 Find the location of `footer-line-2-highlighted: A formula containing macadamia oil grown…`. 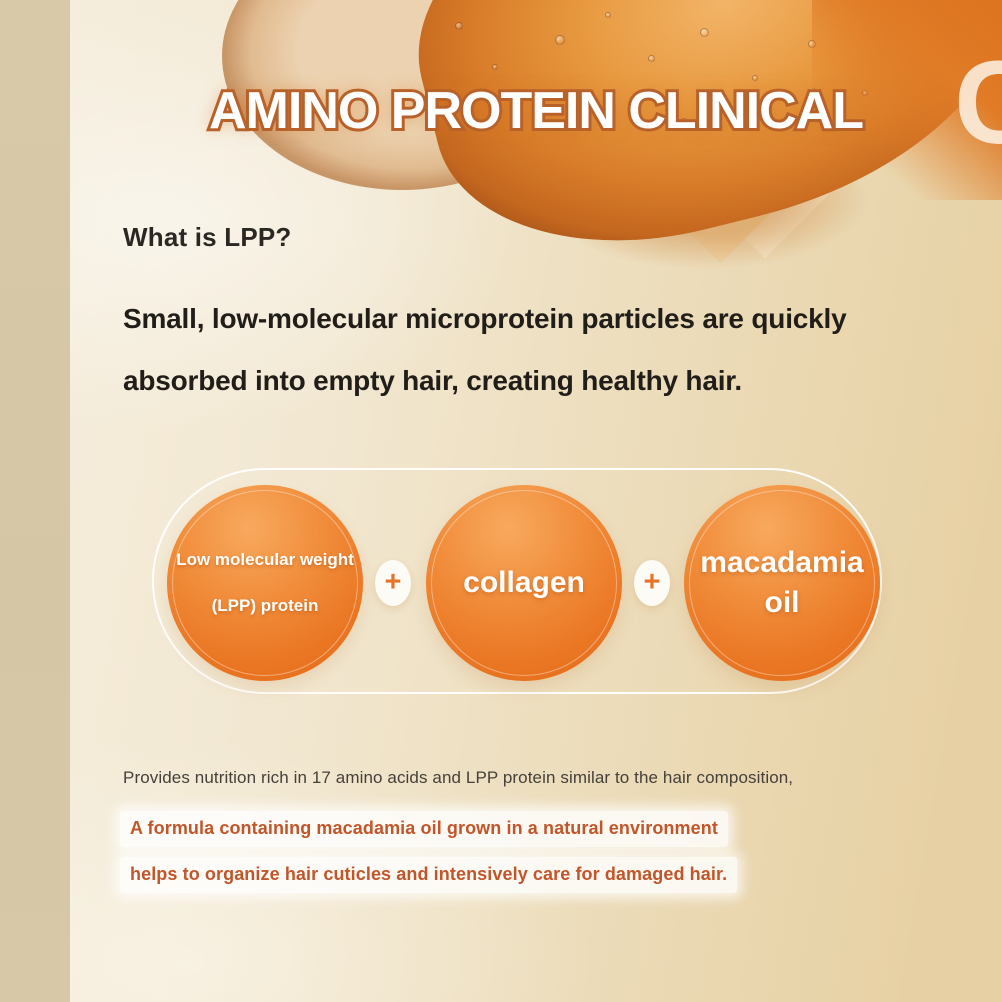

footer-line-2-highlighted: A formula containing macadamia oil grown… is located at coordinates (424, 829).